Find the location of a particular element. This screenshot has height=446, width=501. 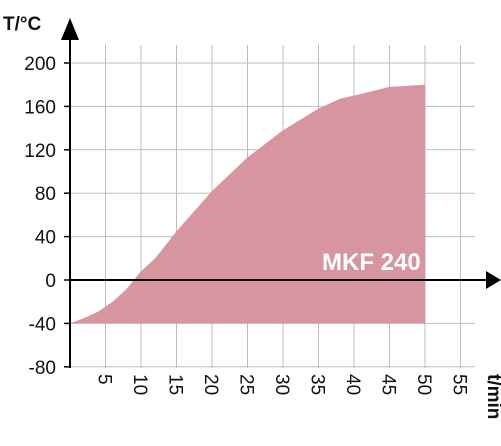

x-tick-label-4: 25 is located at coordinates (246, 384).